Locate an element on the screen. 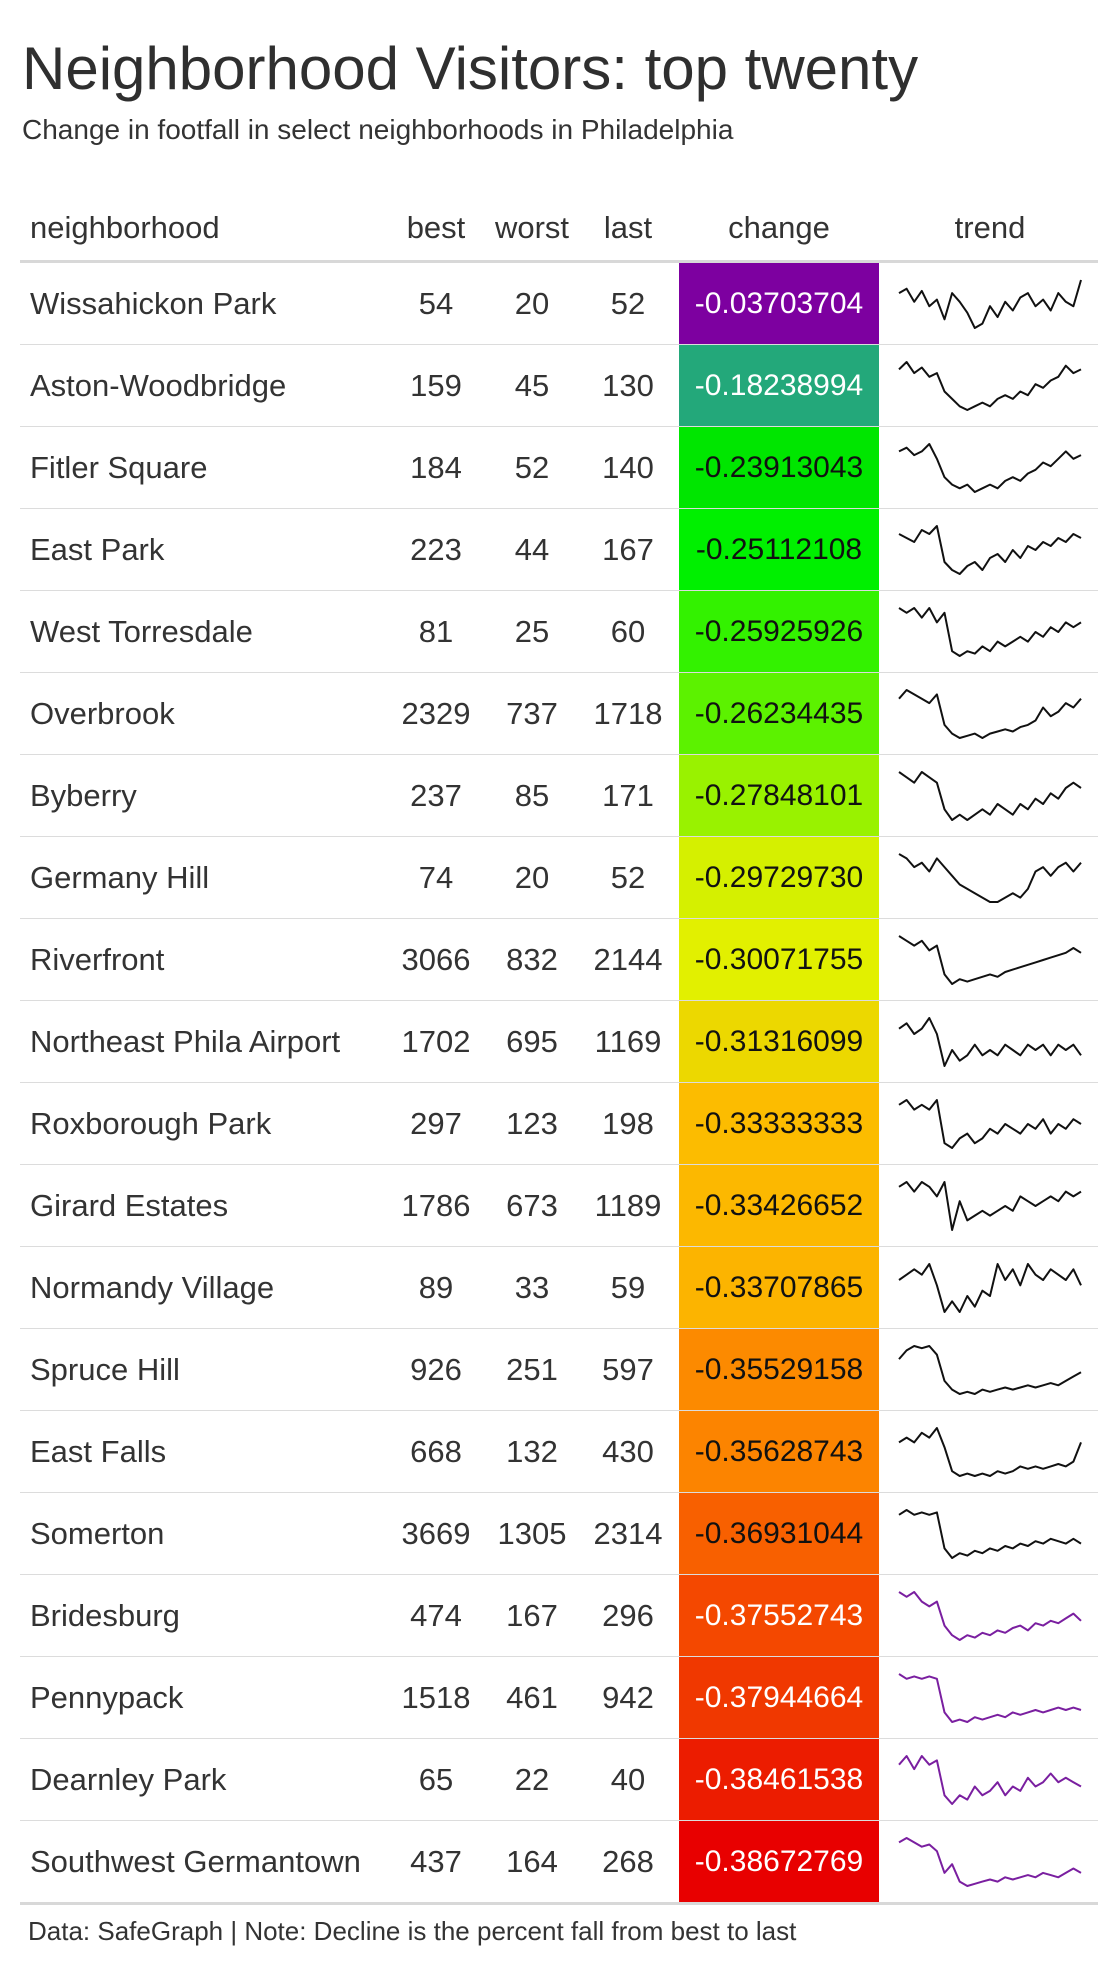 Image resolution: width=1112 pixels, height=1977 pixels. cell-best: 3669 is located at coordinates (436, 1533).